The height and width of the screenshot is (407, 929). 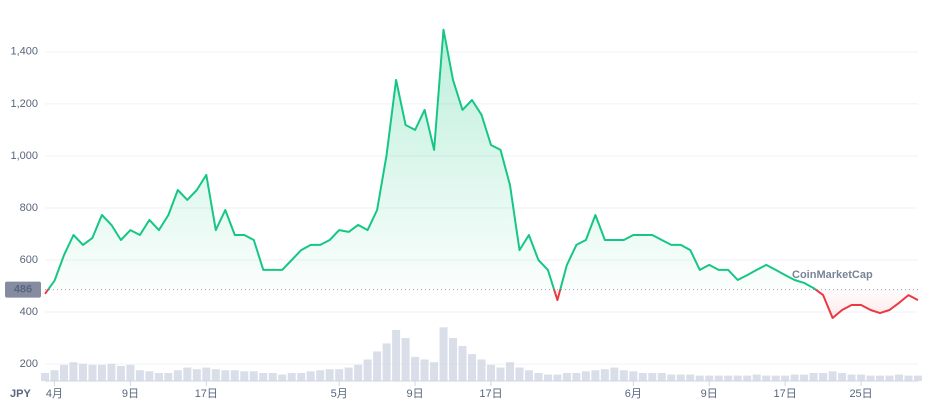 I want to click on y-tick-label: 1,400, so click(x=24, y=52).